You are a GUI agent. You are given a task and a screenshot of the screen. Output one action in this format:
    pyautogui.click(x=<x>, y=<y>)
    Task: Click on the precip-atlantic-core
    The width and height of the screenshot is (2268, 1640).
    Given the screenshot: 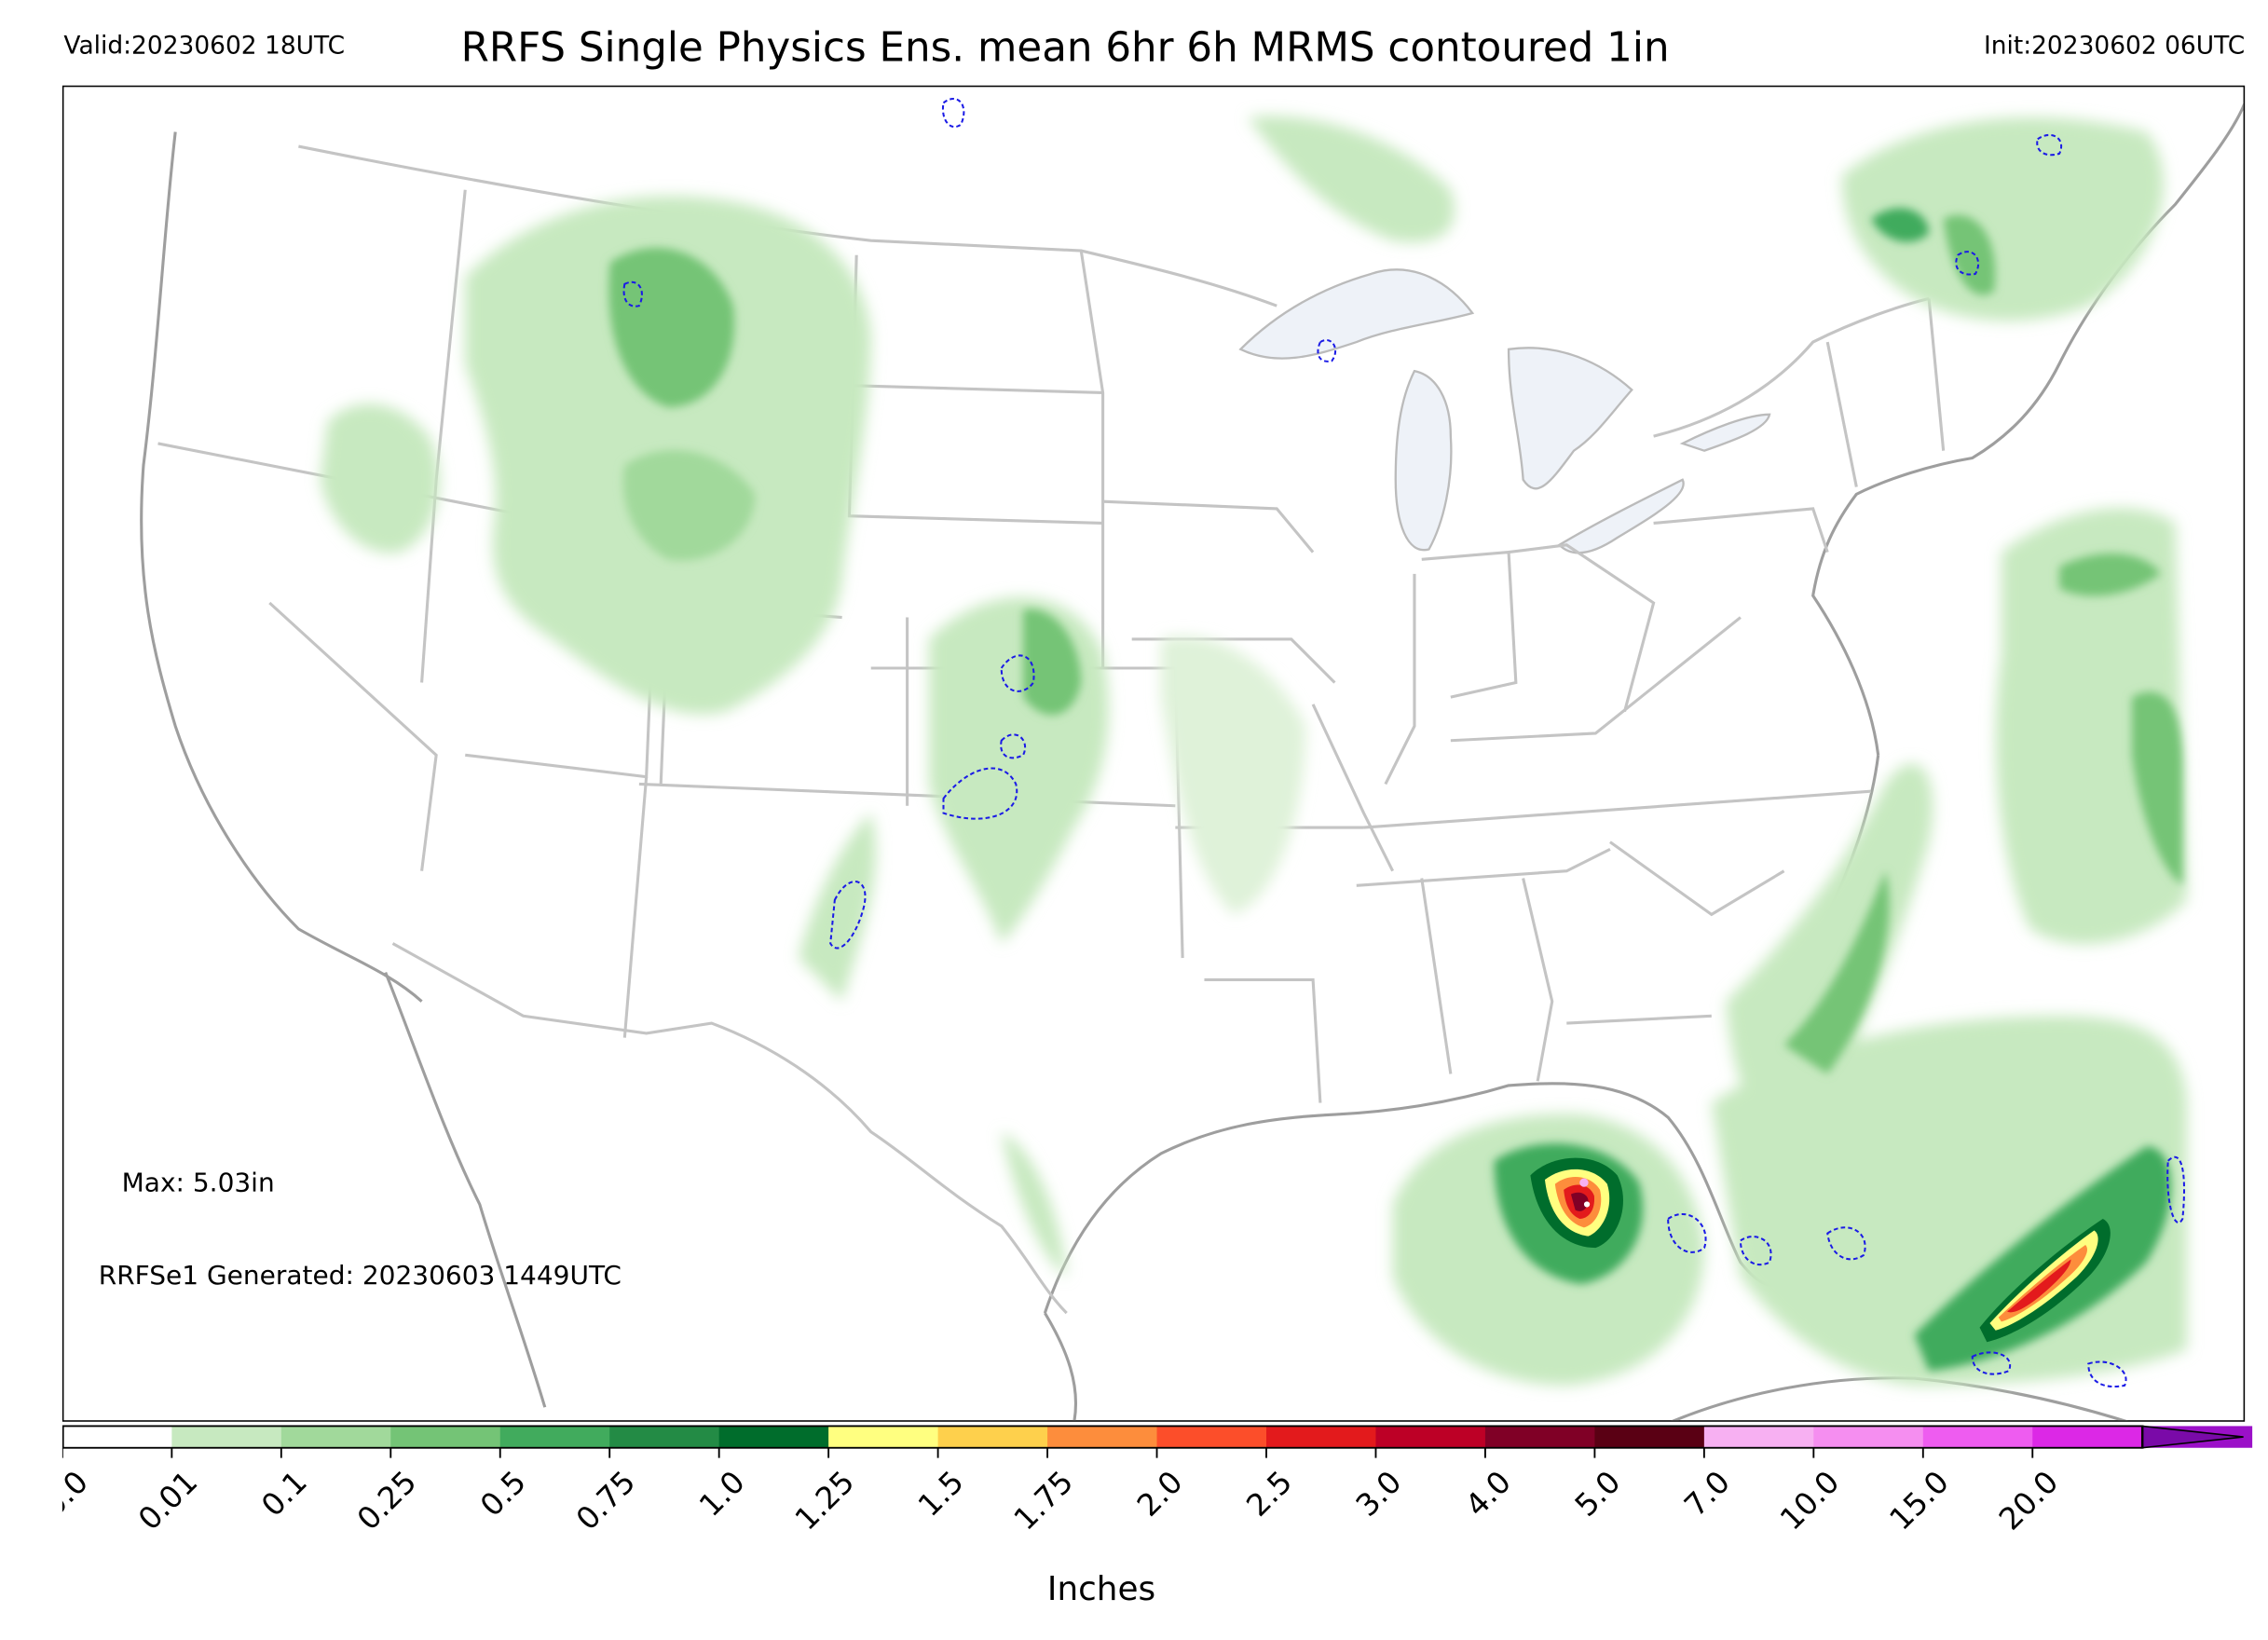 What is the action you would take?
    pyautogui.click(x=2110, y=575)
    